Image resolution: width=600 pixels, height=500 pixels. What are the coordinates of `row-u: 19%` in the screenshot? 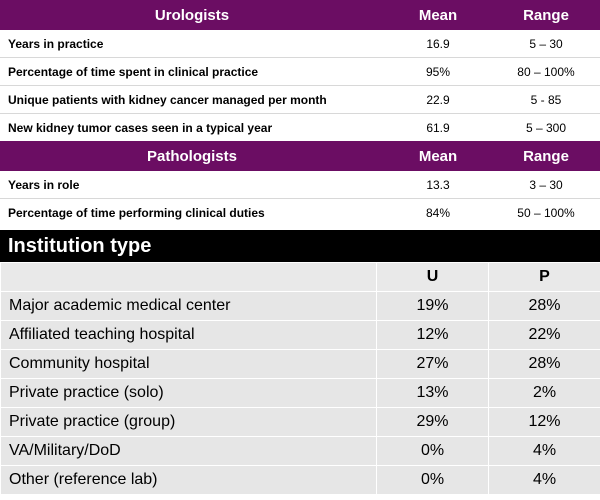 It's located at (432, 306).